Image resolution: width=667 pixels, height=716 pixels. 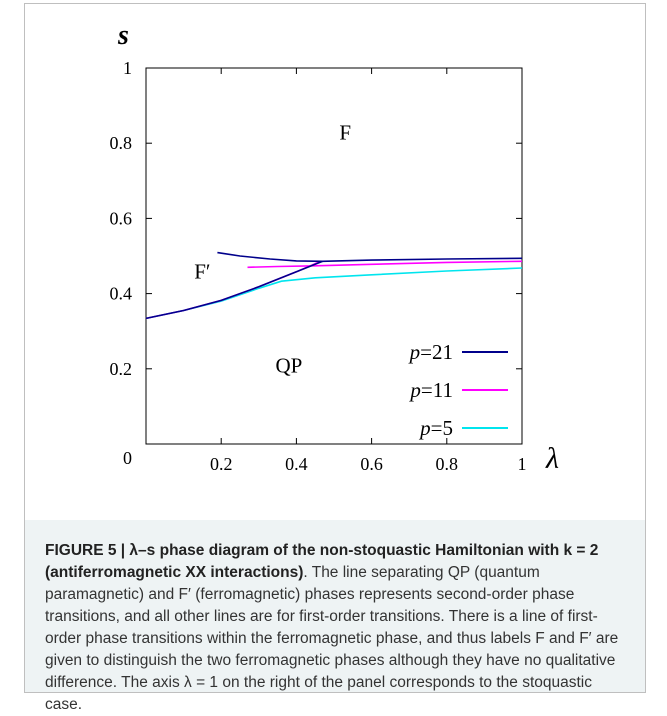 I want to click on phase-label: F, so click(x=345, y=132).